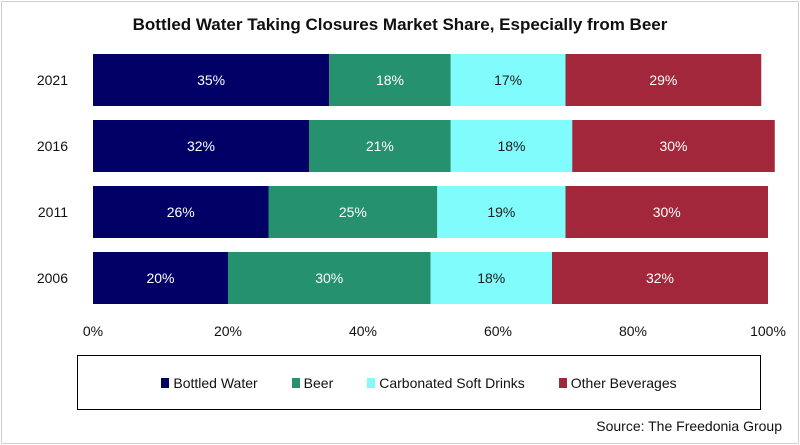 This screenshot has width=800, height=445. Describe the element at coordinates (93, 331) in the screenshot. I see `x-tick-label: 0%` at that location.